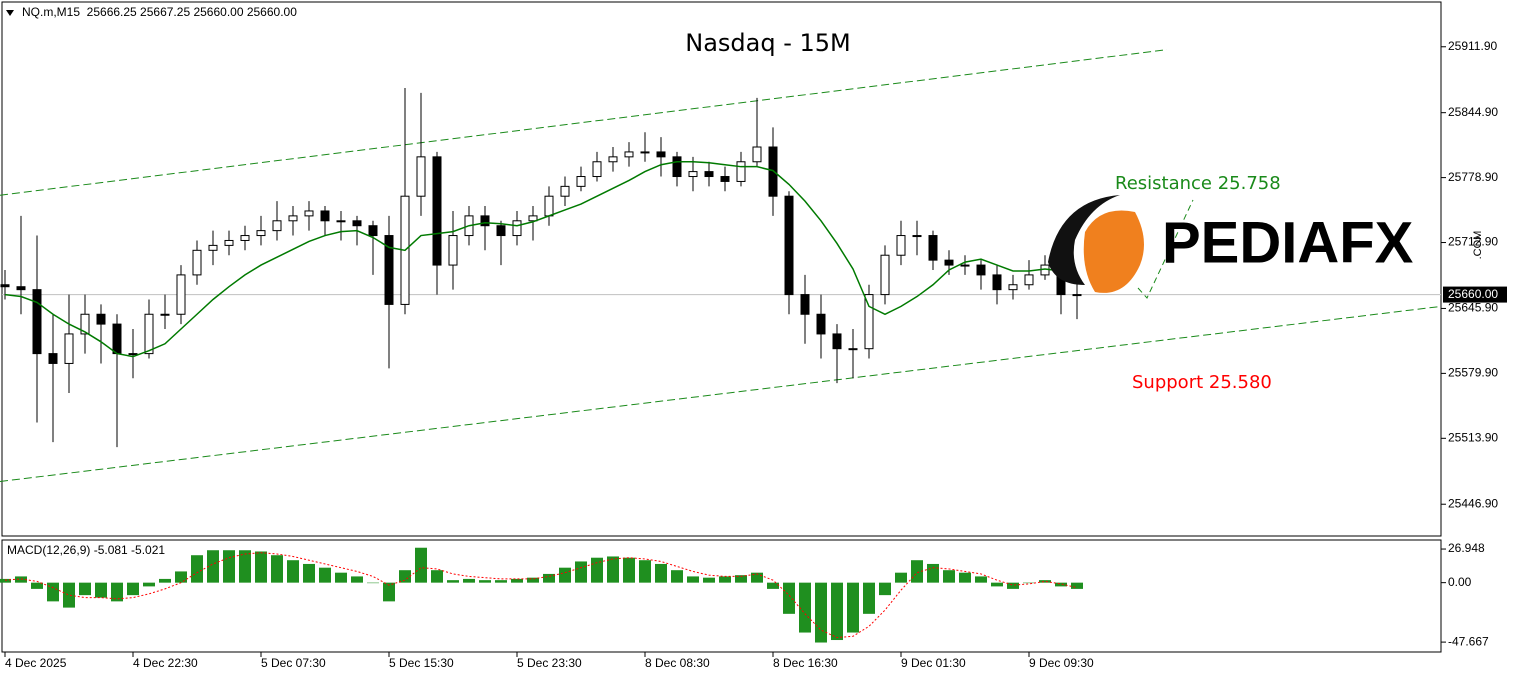 The height and width of the screenshot is (679, 1521). I want to click on logo-swoosh, so click(1084, 240).